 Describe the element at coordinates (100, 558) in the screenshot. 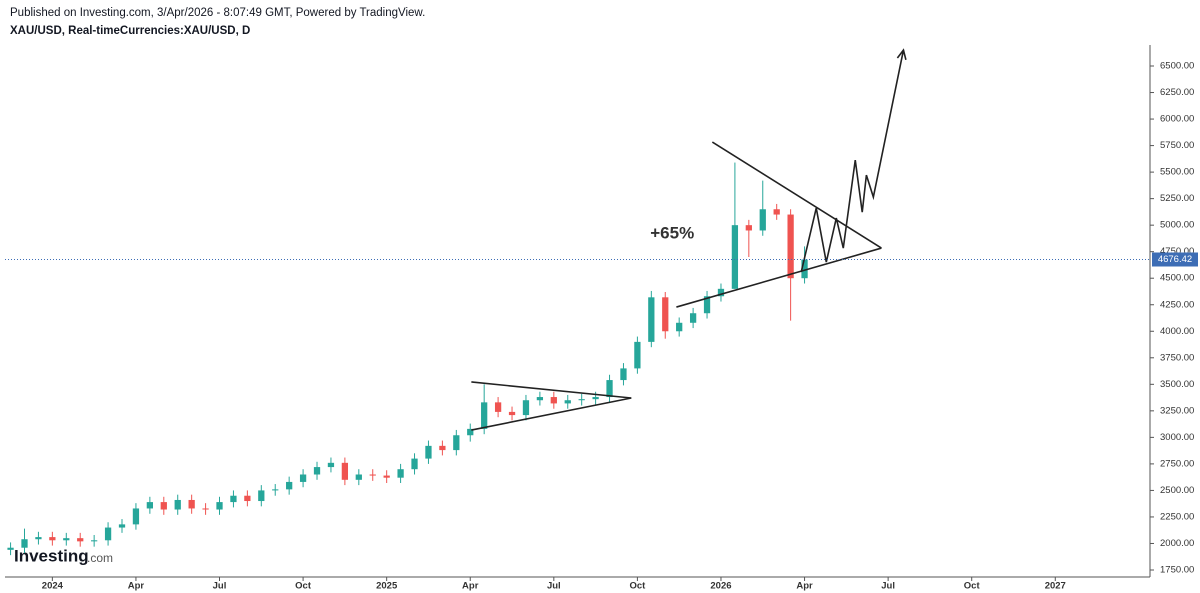

I see `logo-suffix: .com` at that location.